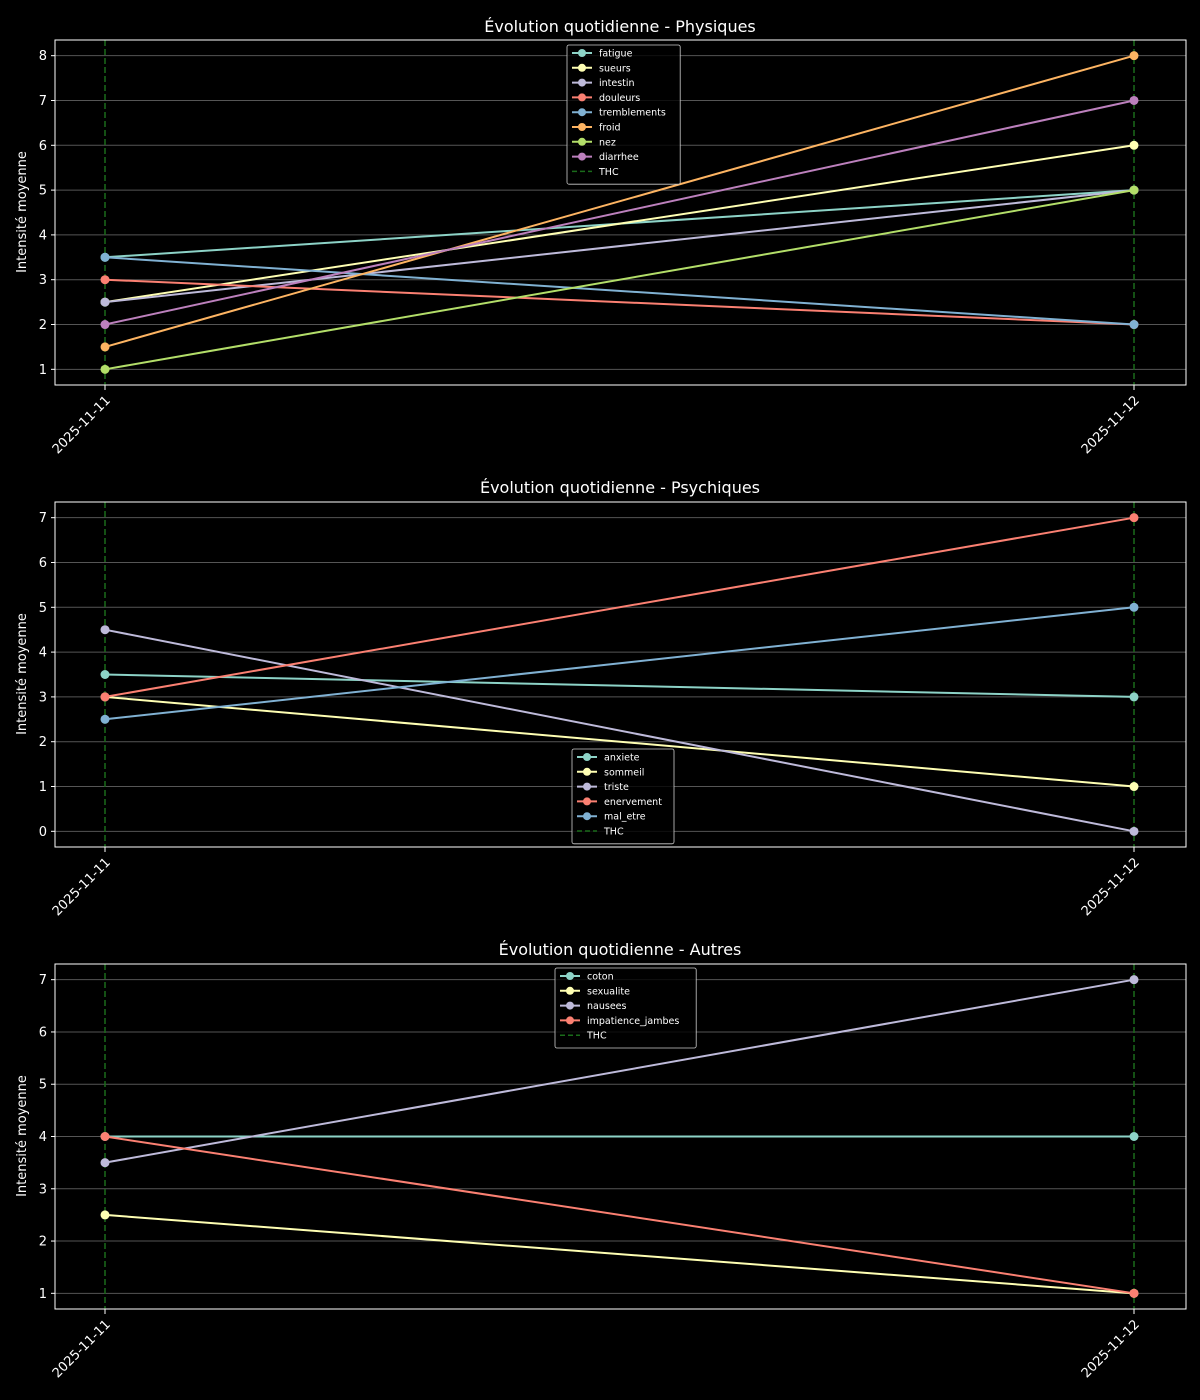 Image resolution: width=1200 pixels, height=1400 pixels. I want to click on legend-label-nausees: nausees, so click(607, 1006).